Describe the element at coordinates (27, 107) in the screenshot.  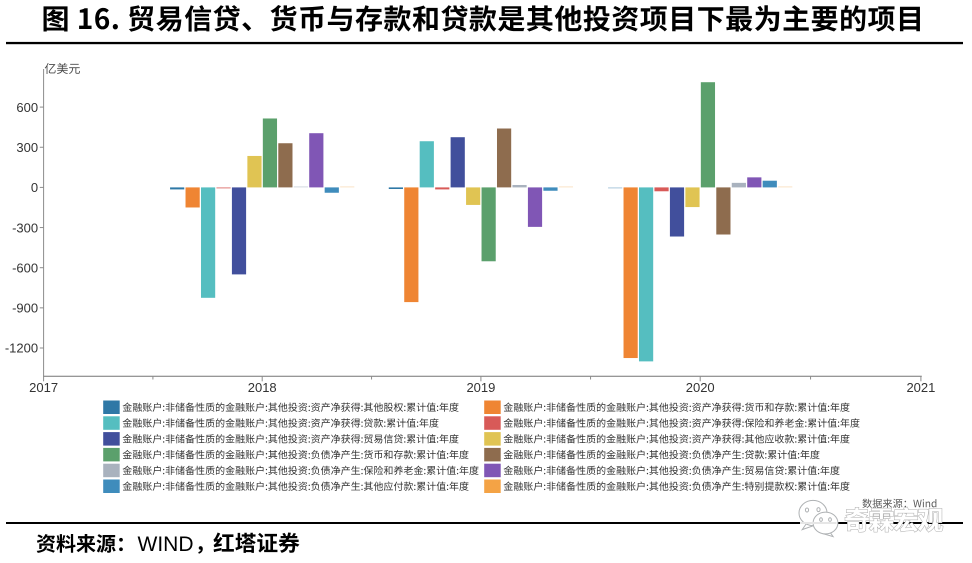
I see `svg-text: 600` at that location.